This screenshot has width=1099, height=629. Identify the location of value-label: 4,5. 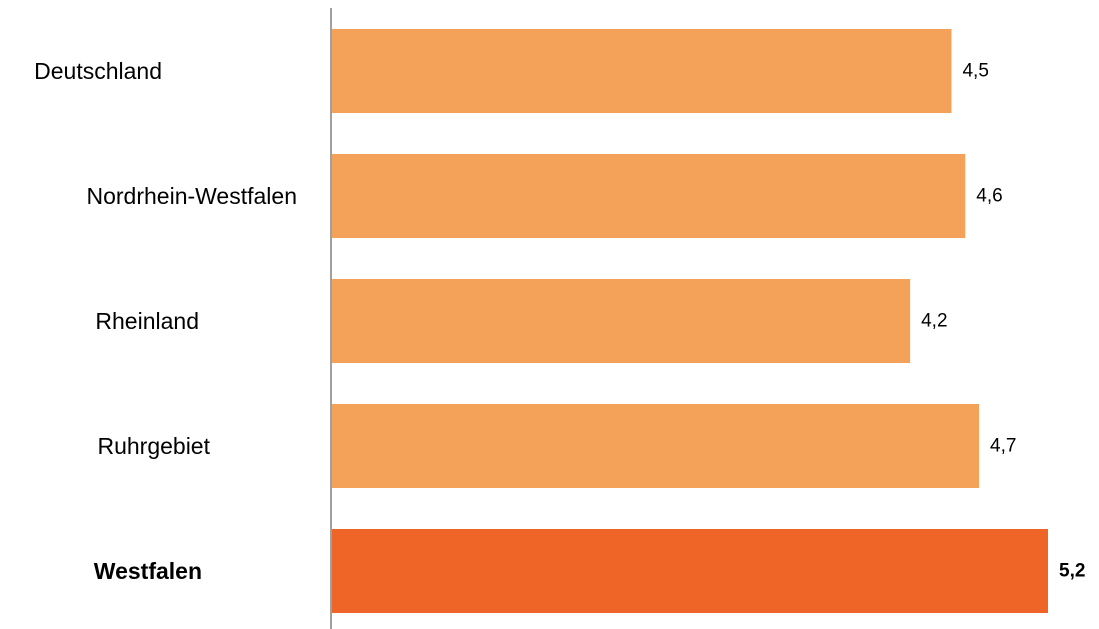
(975, 71).